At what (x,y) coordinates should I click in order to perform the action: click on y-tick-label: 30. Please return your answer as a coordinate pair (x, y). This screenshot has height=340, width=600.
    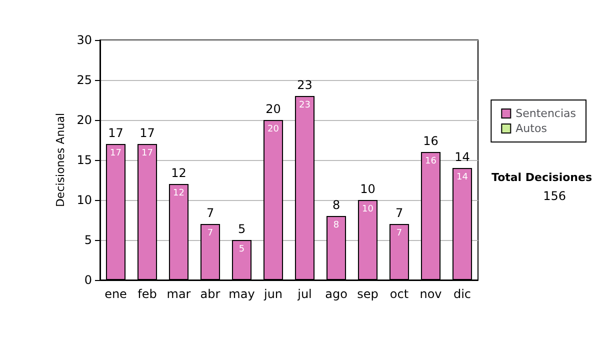
    Looking at the image, I should click on (84, 40).